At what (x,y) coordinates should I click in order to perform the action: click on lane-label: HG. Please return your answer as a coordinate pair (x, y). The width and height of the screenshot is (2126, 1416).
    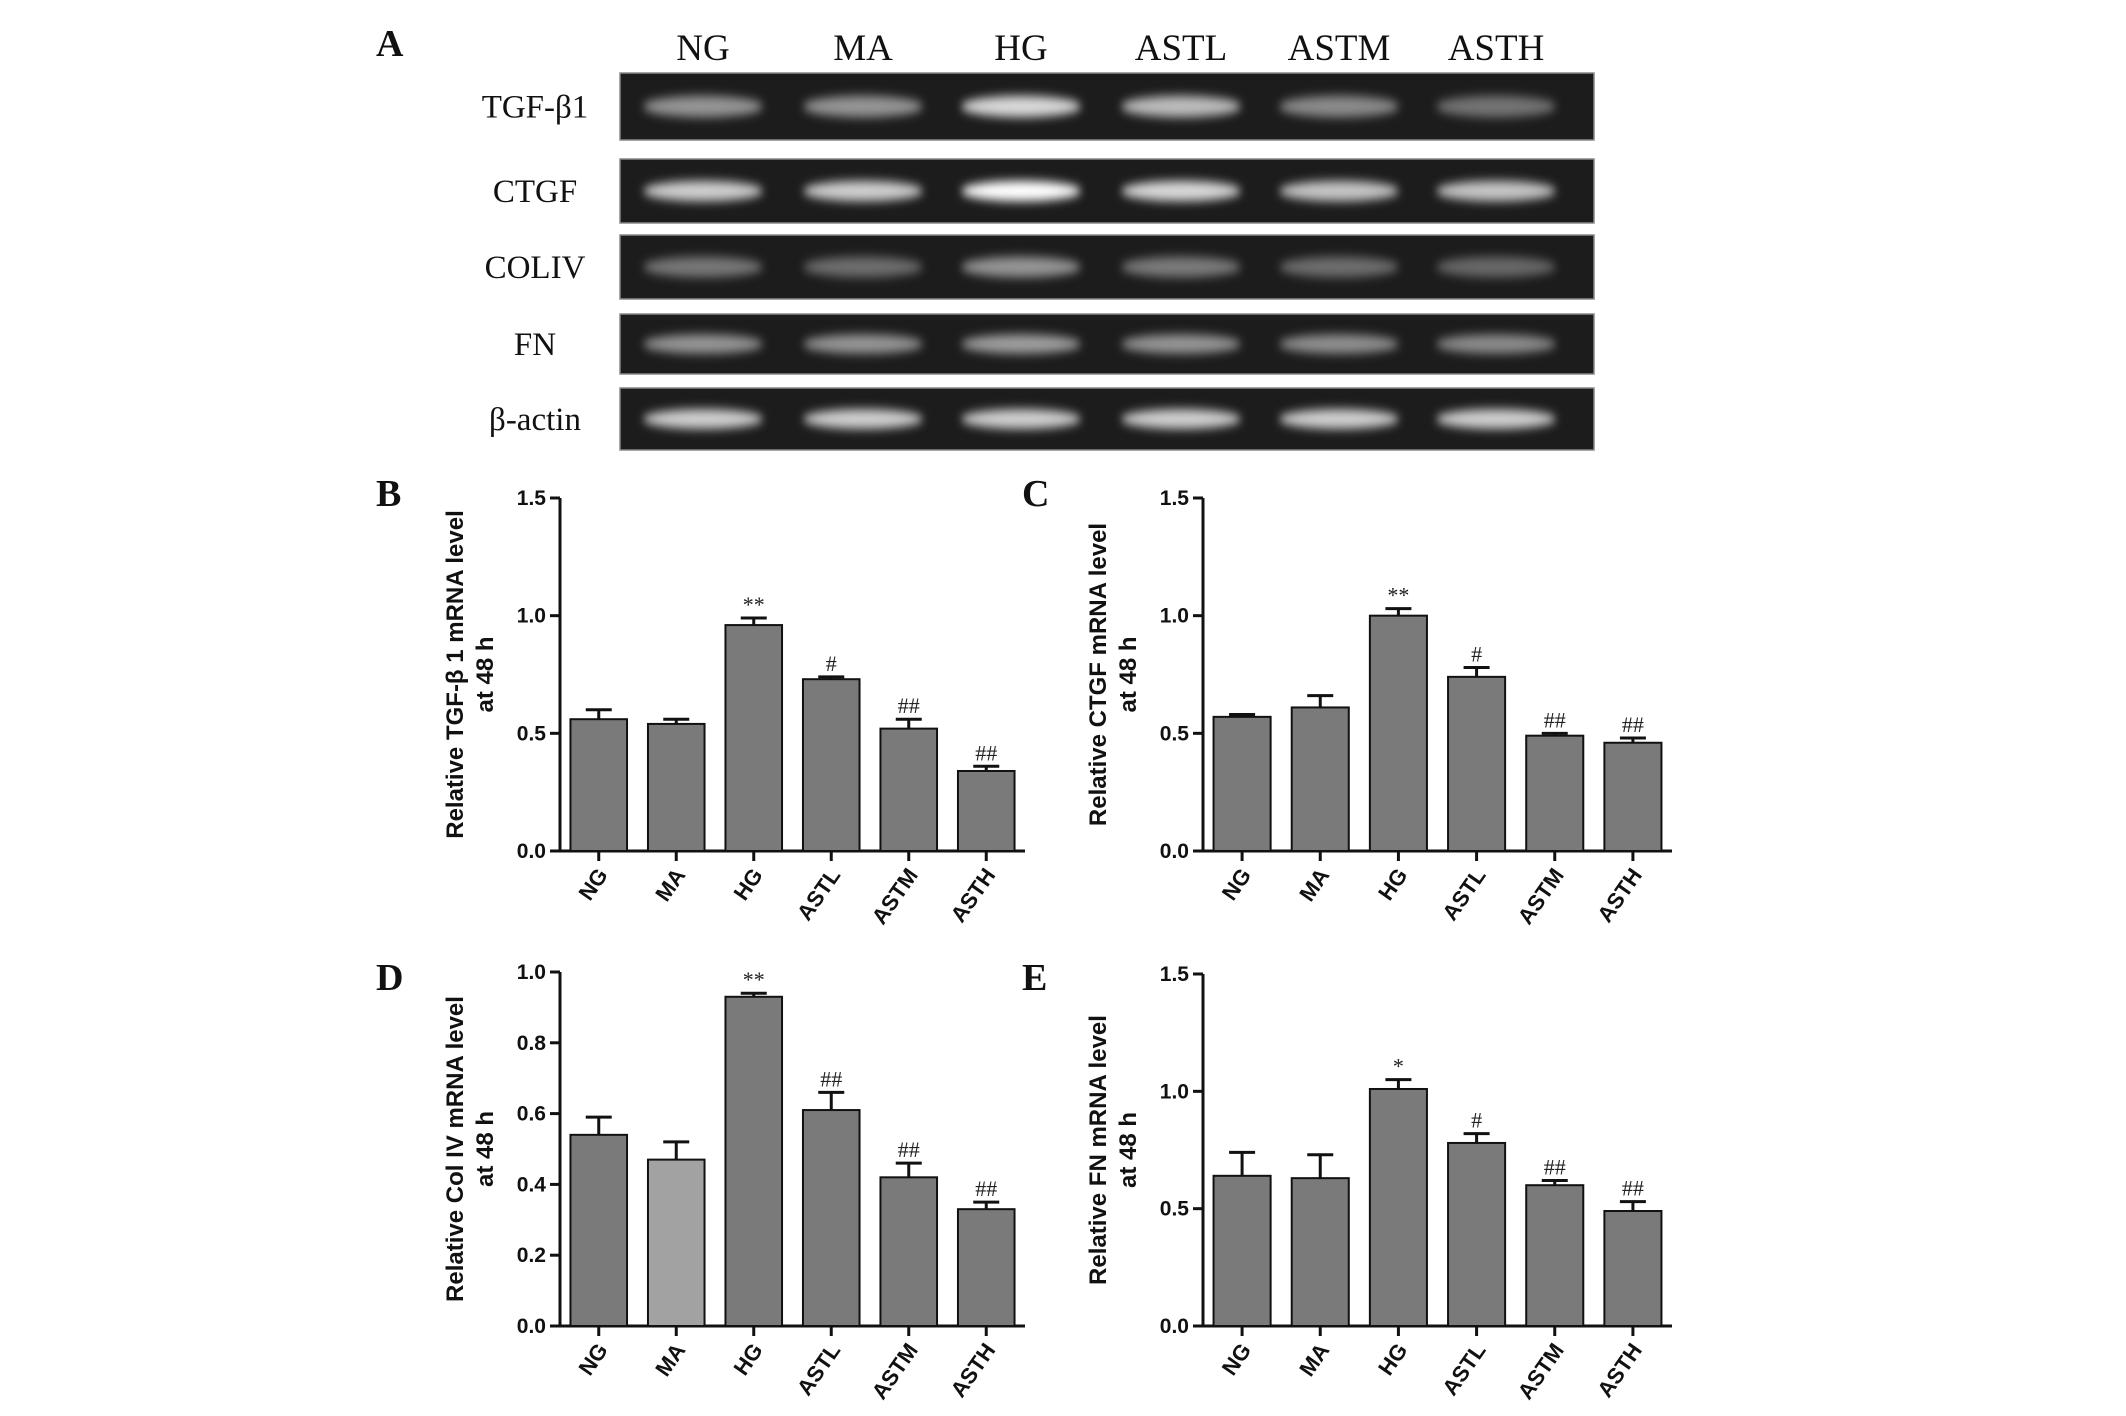
    Looking at the image, I should click on (1020, 48).